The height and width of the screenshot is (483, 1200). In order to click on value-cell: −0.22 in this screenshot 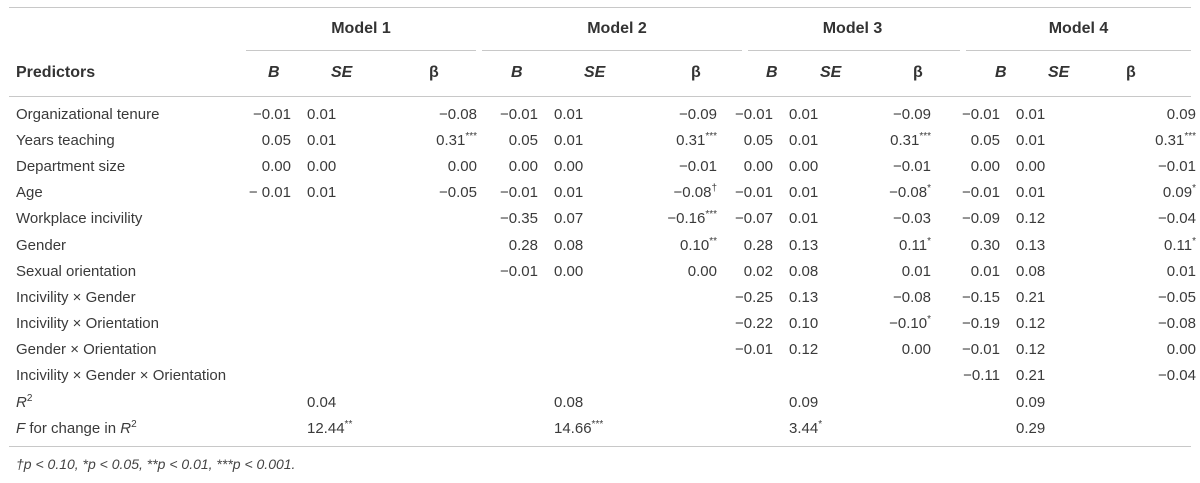, I will do `click(754, 324)`.